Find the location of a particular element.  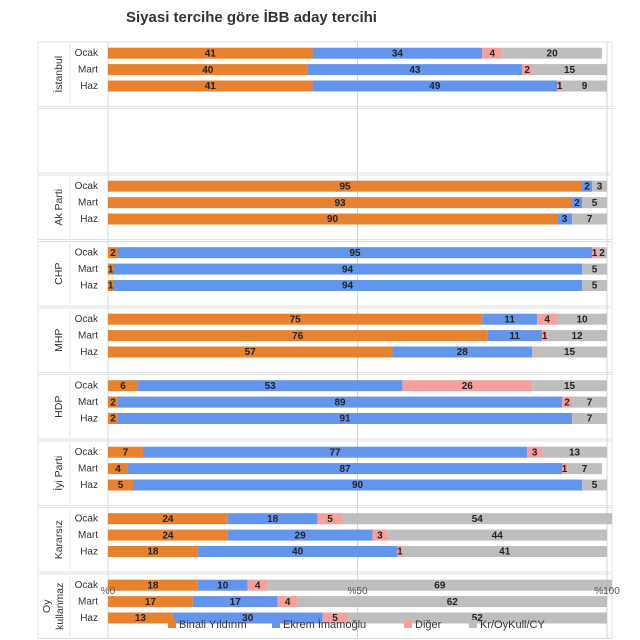

category-label: CHP is located at coordinates (59, 274).